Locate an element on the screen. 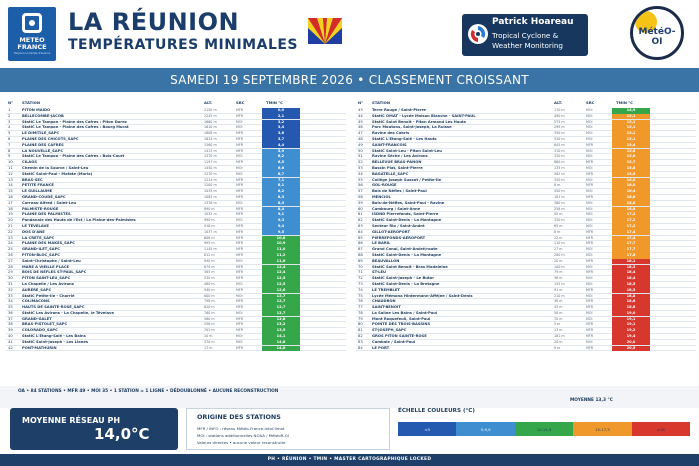 The image size is (699, 466). row-rank: 56 is located at coordinates (360, 185).